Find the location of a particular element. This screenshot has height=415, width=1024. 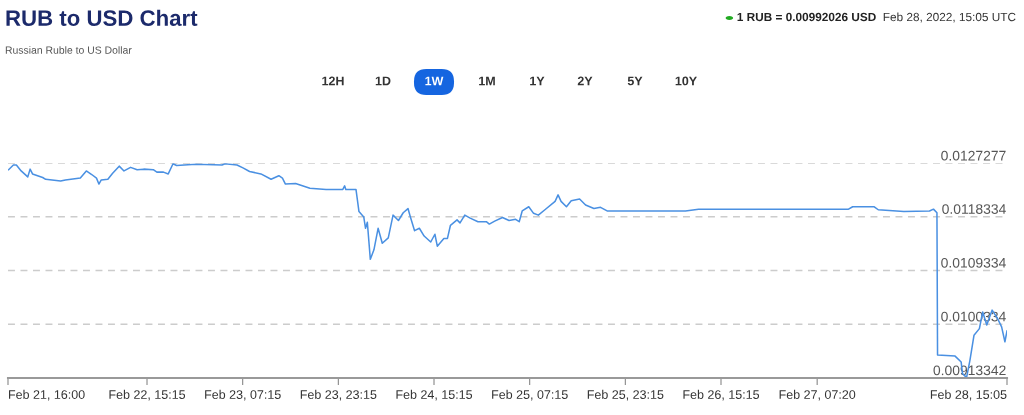

text: 12H is located at coordinates (333, 81).